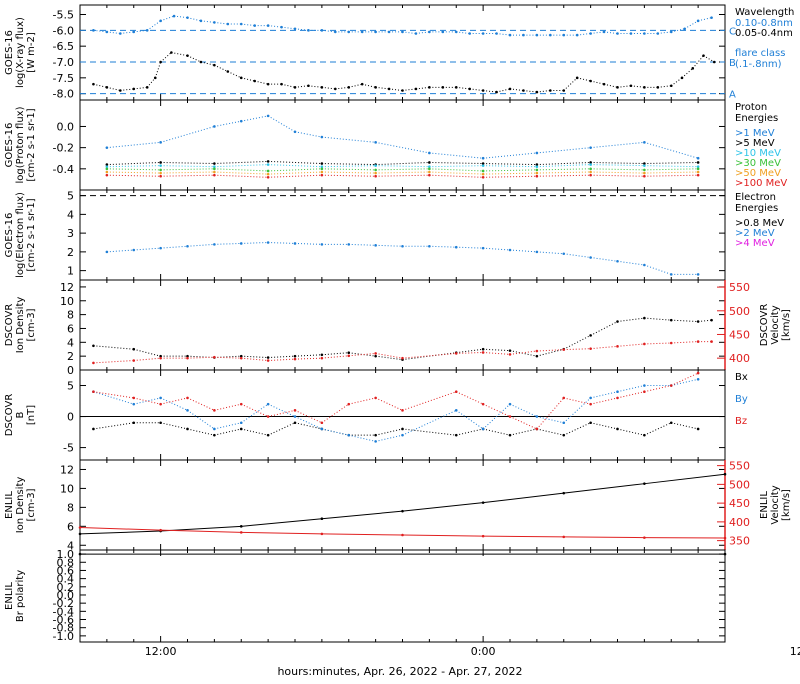  Describe the element at coordinates (63, 62) in the screenshot. I see `y-tick-label: -7.0` at that location.